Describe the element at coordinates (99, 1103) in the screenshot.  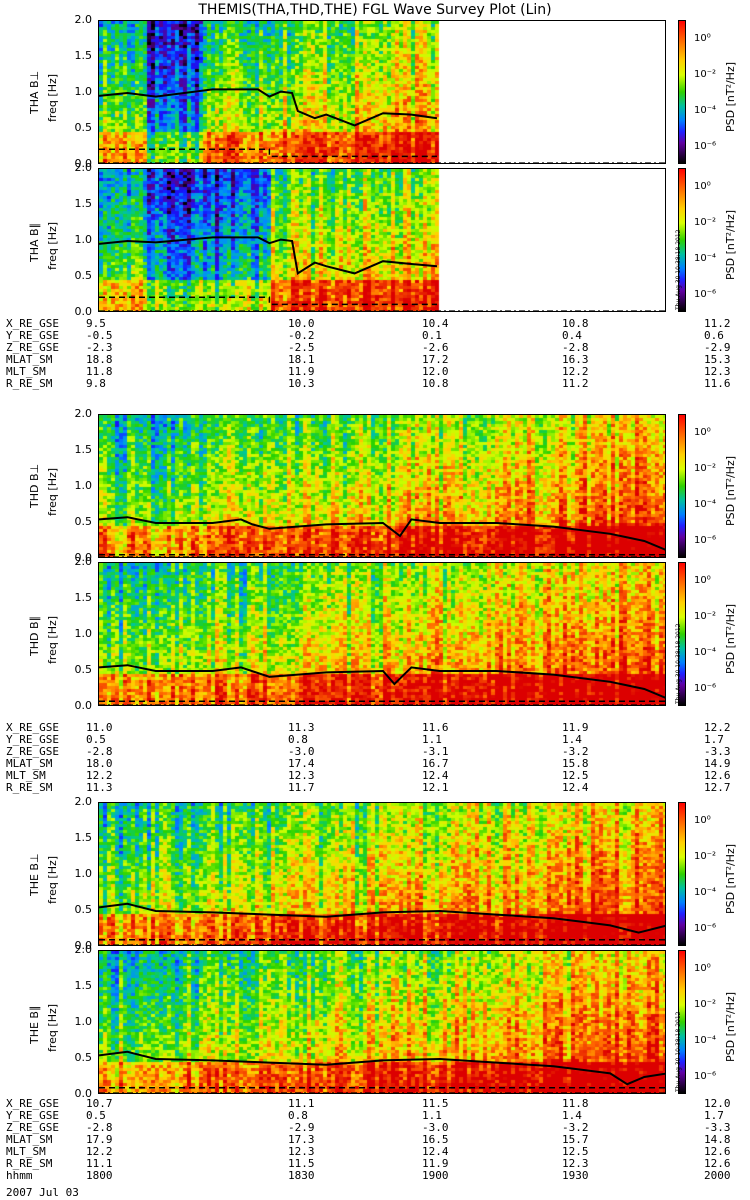
I see `ephemeris-value: 10.7` at that location.